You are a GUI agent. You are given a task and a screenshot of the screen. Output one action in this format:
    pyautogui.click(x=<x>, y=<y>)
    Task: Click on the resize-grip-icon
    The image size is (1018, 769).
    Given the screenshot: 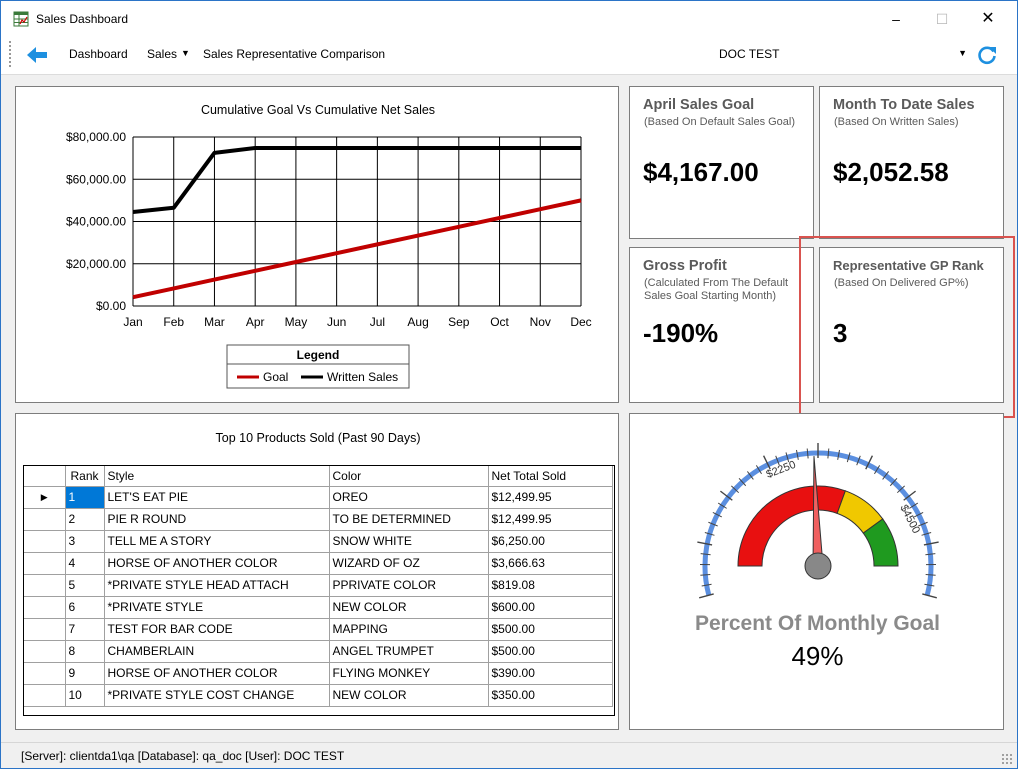 What is the action you would take?
    pyautogui.click(x=1007, y=759)
    